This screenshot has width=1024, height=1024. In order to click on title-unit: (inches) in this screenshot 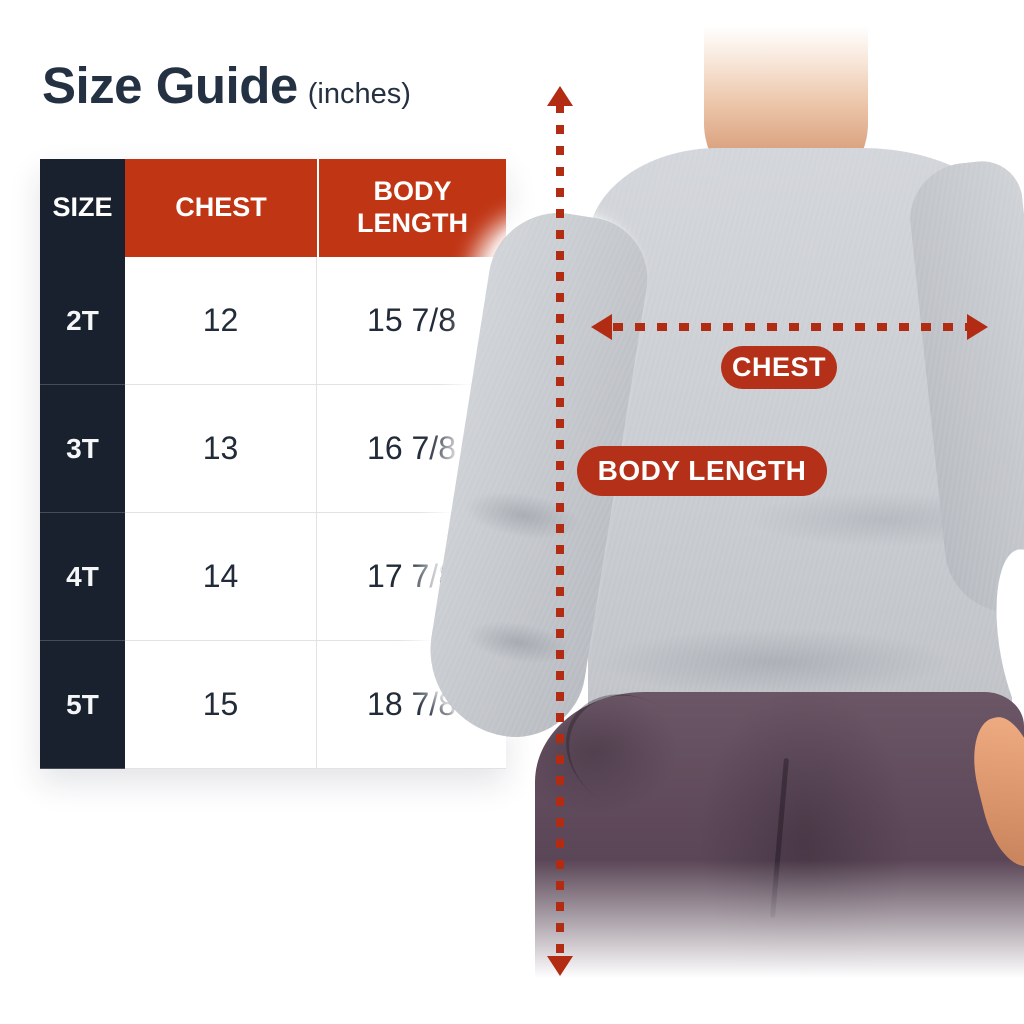, I will do `click(359, 94)`.